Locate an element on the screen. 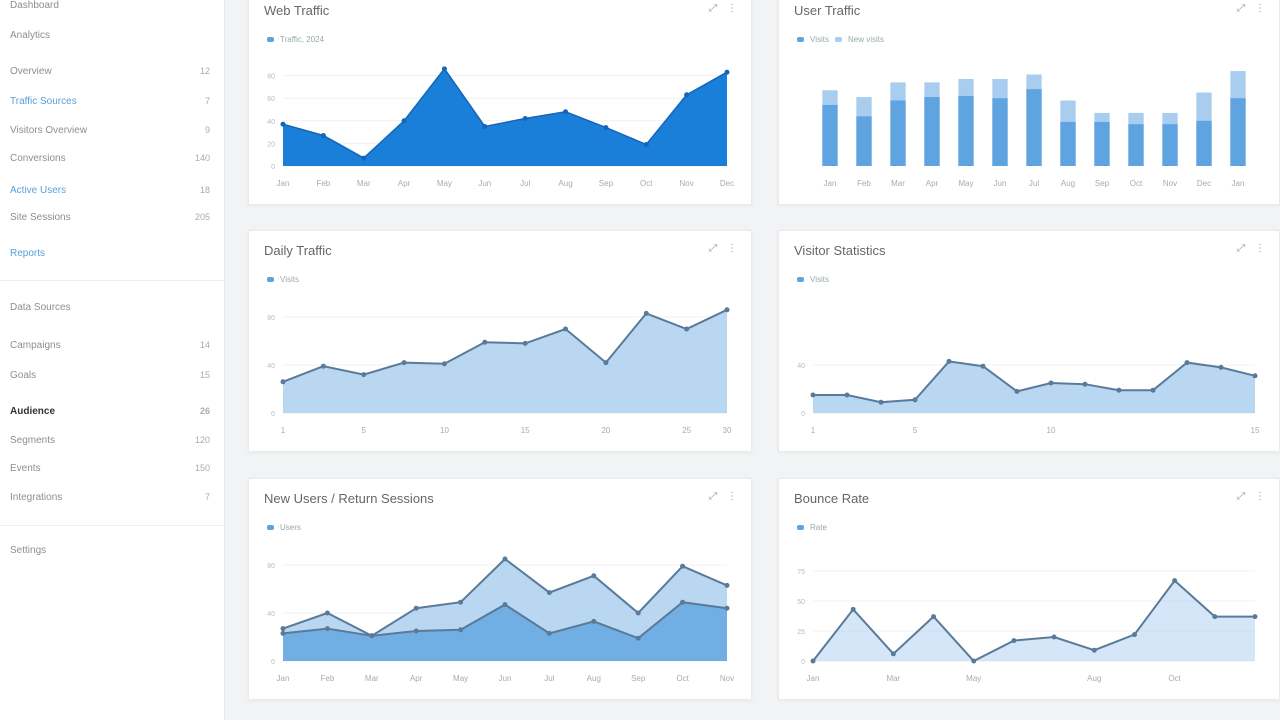 The width and height of the screenshot is (1280, 720). panel-title: Daily Traffic is located at coordinates (298, 250).